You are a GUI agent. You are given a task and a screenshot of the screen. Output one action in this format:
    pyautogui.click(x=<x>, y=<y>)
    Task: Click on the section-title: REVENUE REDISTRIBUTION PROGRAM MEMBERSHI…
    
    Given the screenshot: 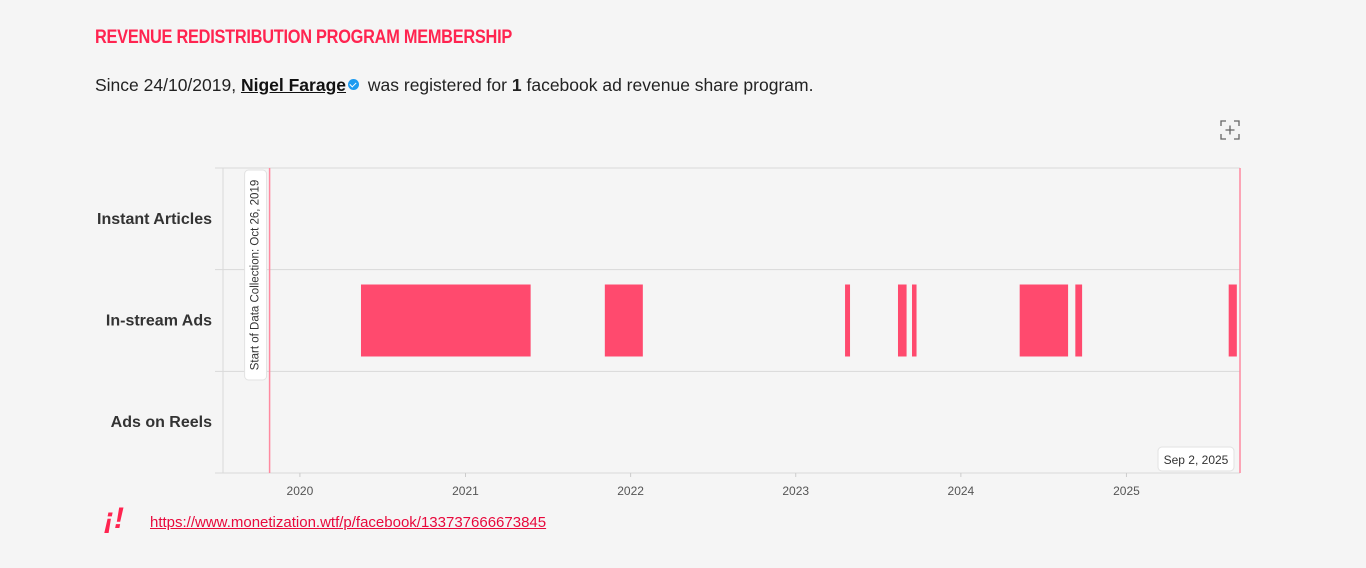 What is the action you would take?
    pyautogui.click(x=304, y=37)
    